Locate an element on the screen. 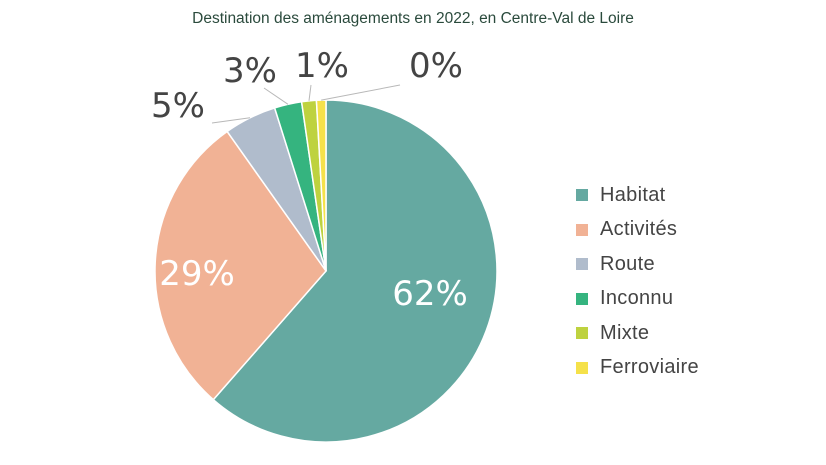  legend-label: Activités is located at coordinates (639, 229).